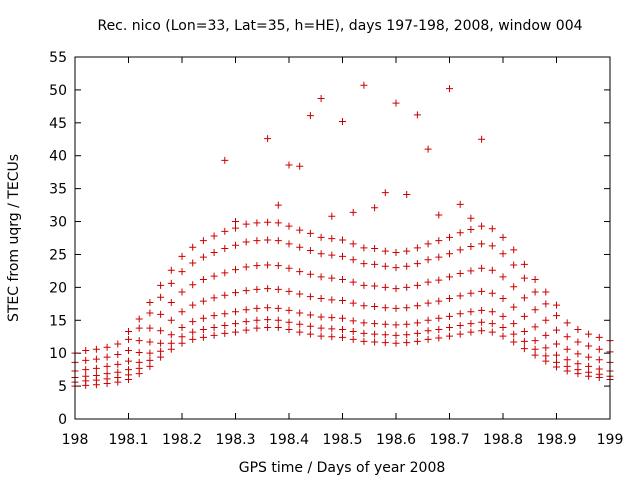  What do you see at coordinates (58, 58) in the screenshot?
I see `y-tick-label: 55` at bounding box center [58, 58].